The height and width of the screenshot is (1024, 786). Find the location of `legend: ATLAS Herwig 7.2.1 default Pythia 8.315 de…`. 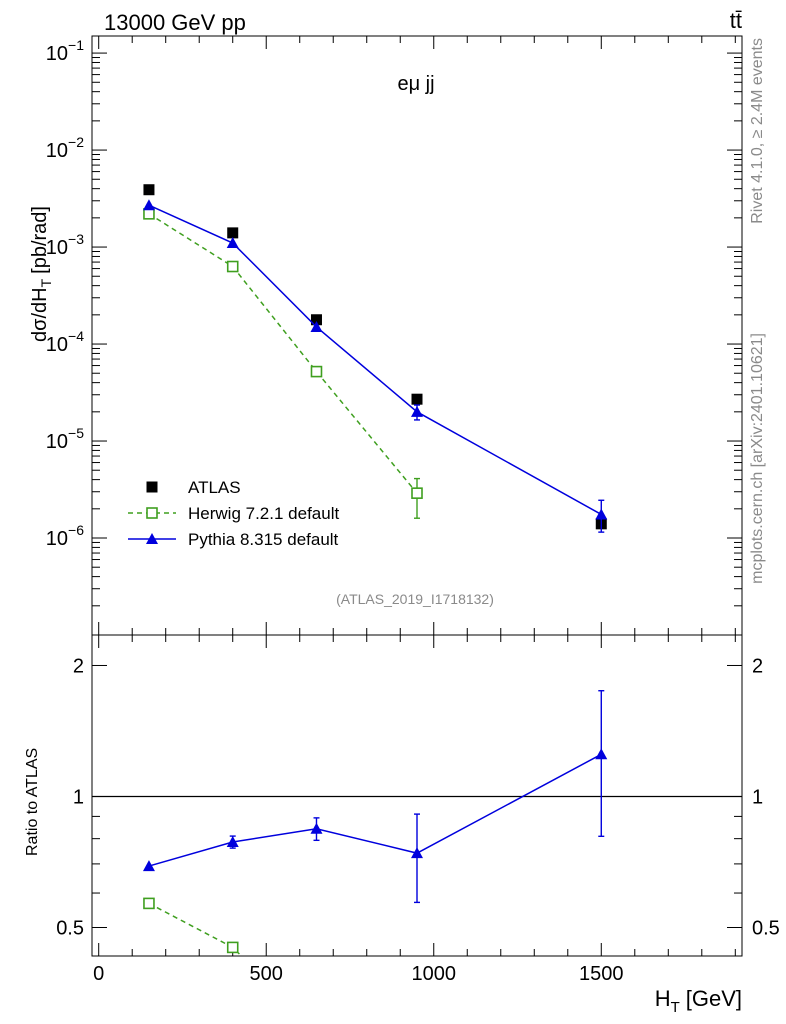

legend: ATLAS Herwig 7.2.1 default Pythia 8.315 de… is located at coordinates (233, 513).